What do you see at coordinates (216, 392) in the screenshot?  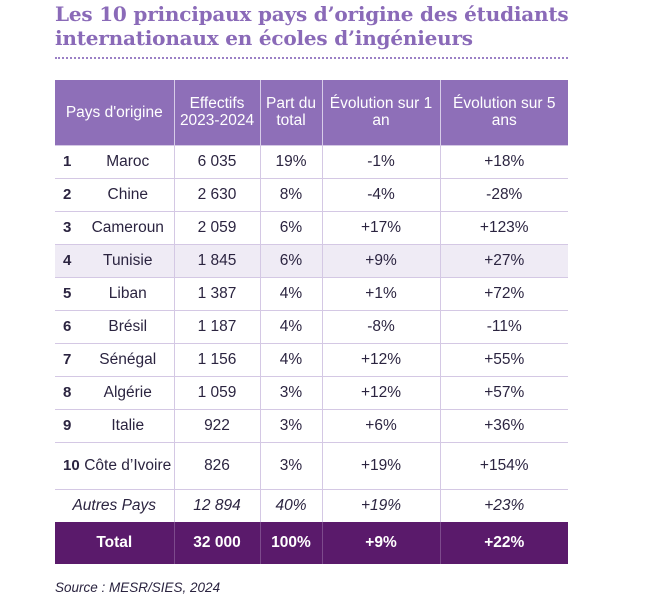 I see `row-effectifs: 1 059` at bounding box center [216, 392].